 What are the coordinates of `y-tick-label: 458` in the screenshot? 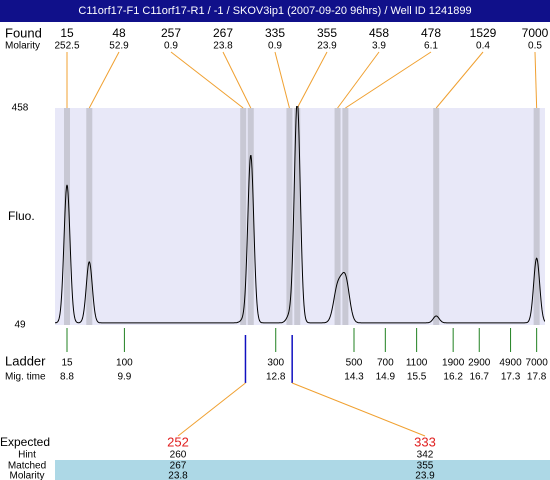 It's located at (20, 108).